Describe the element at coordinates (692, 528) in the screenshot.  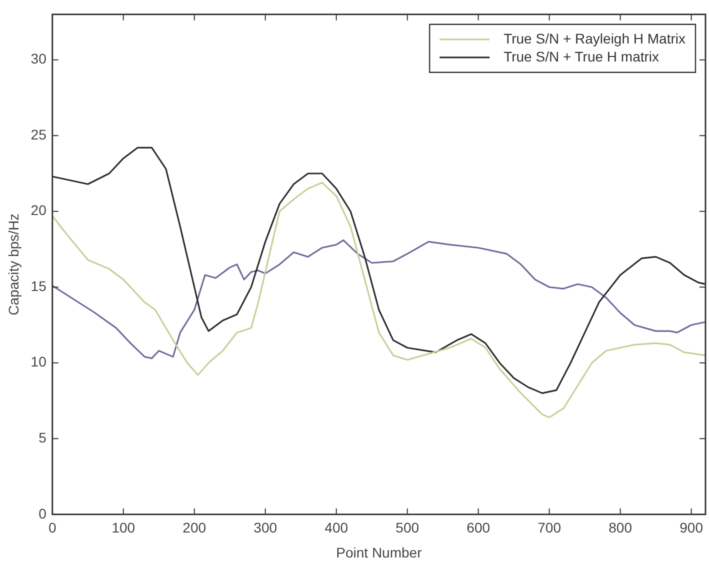
I see `x-tick-label: 900` at that location.